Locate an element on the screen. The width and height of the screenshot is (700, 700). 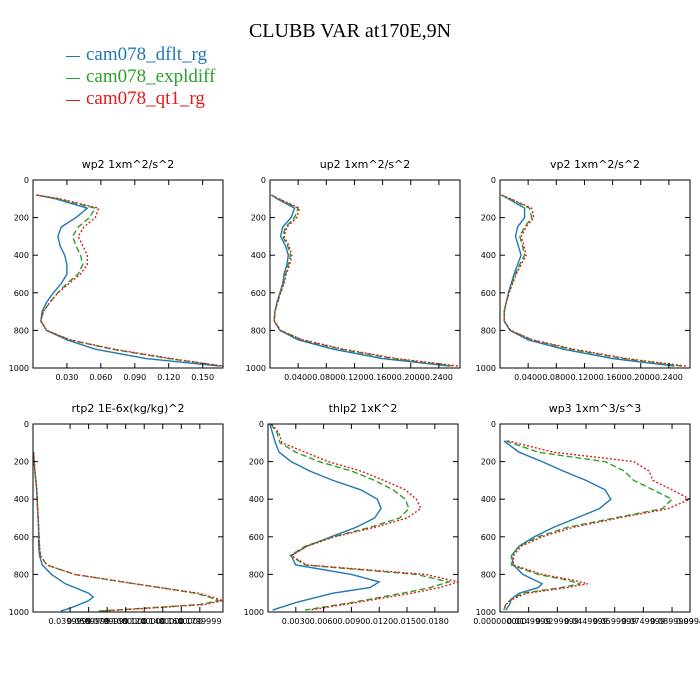
x-tick-label: 0.0449999 is located at coordinates (585, 621).